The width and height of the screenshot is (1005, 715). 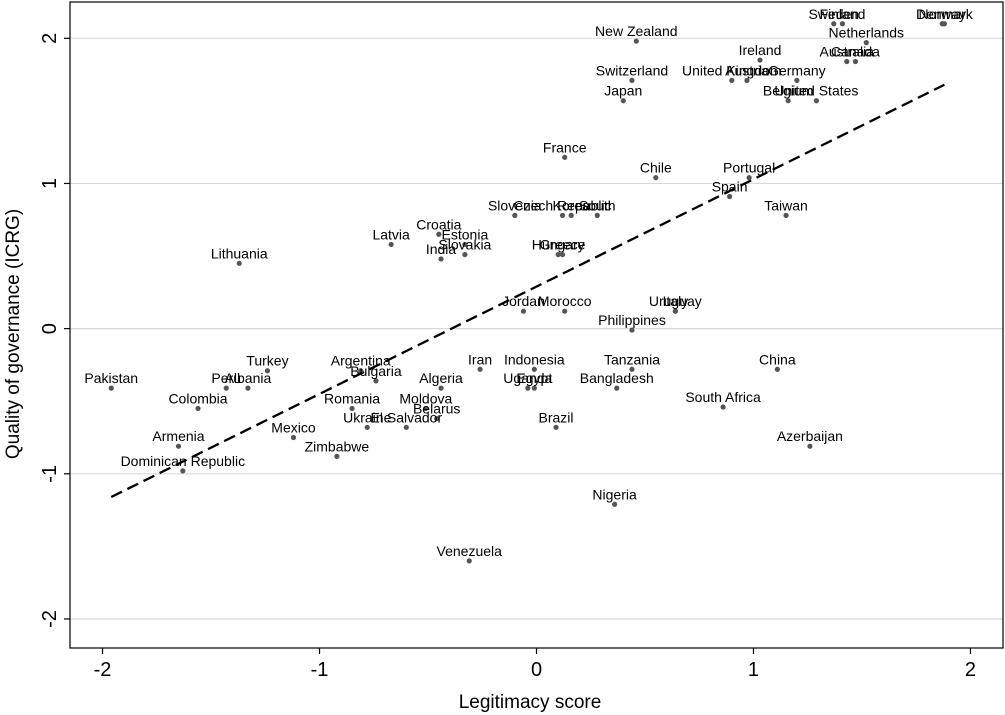 I want to click on point-label: Sweden, so click(x=833, y=14).